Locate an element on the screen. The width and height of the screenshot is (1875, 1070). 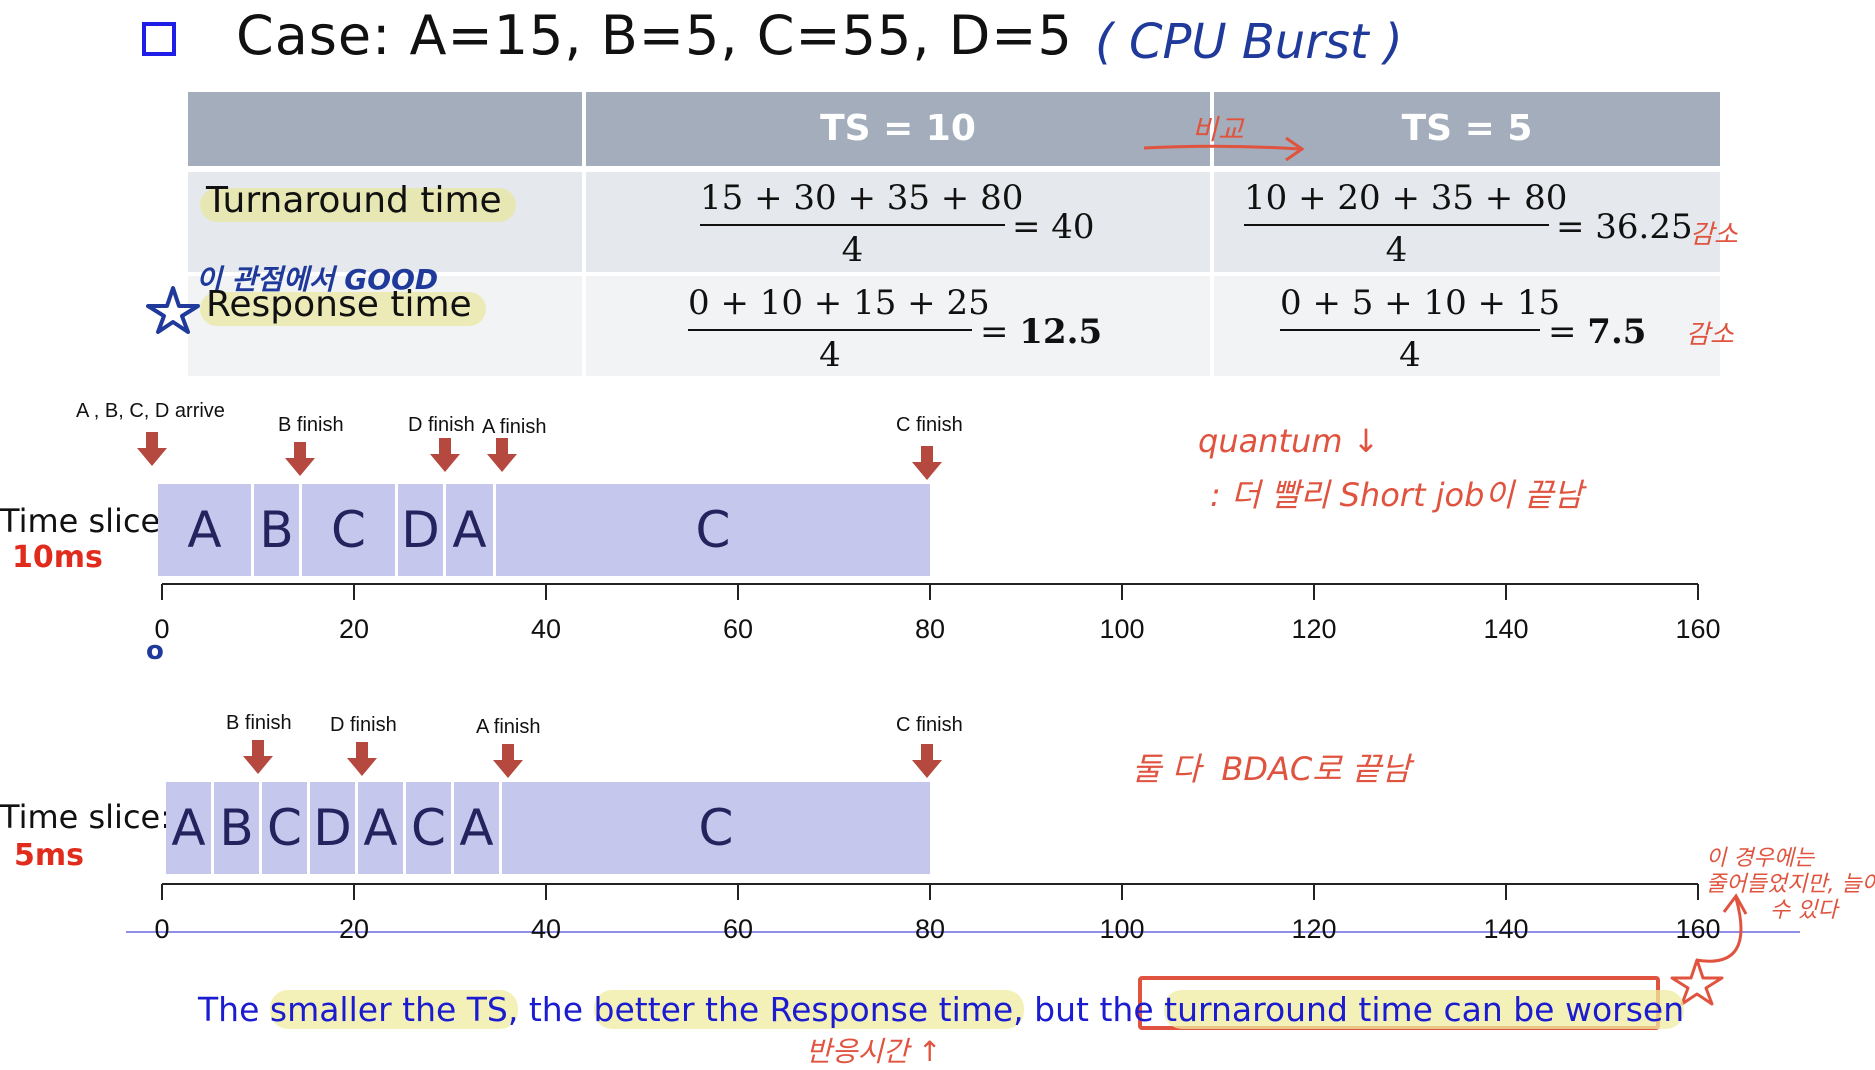
gantt5-segment: B is located at coordinates (238, 828).